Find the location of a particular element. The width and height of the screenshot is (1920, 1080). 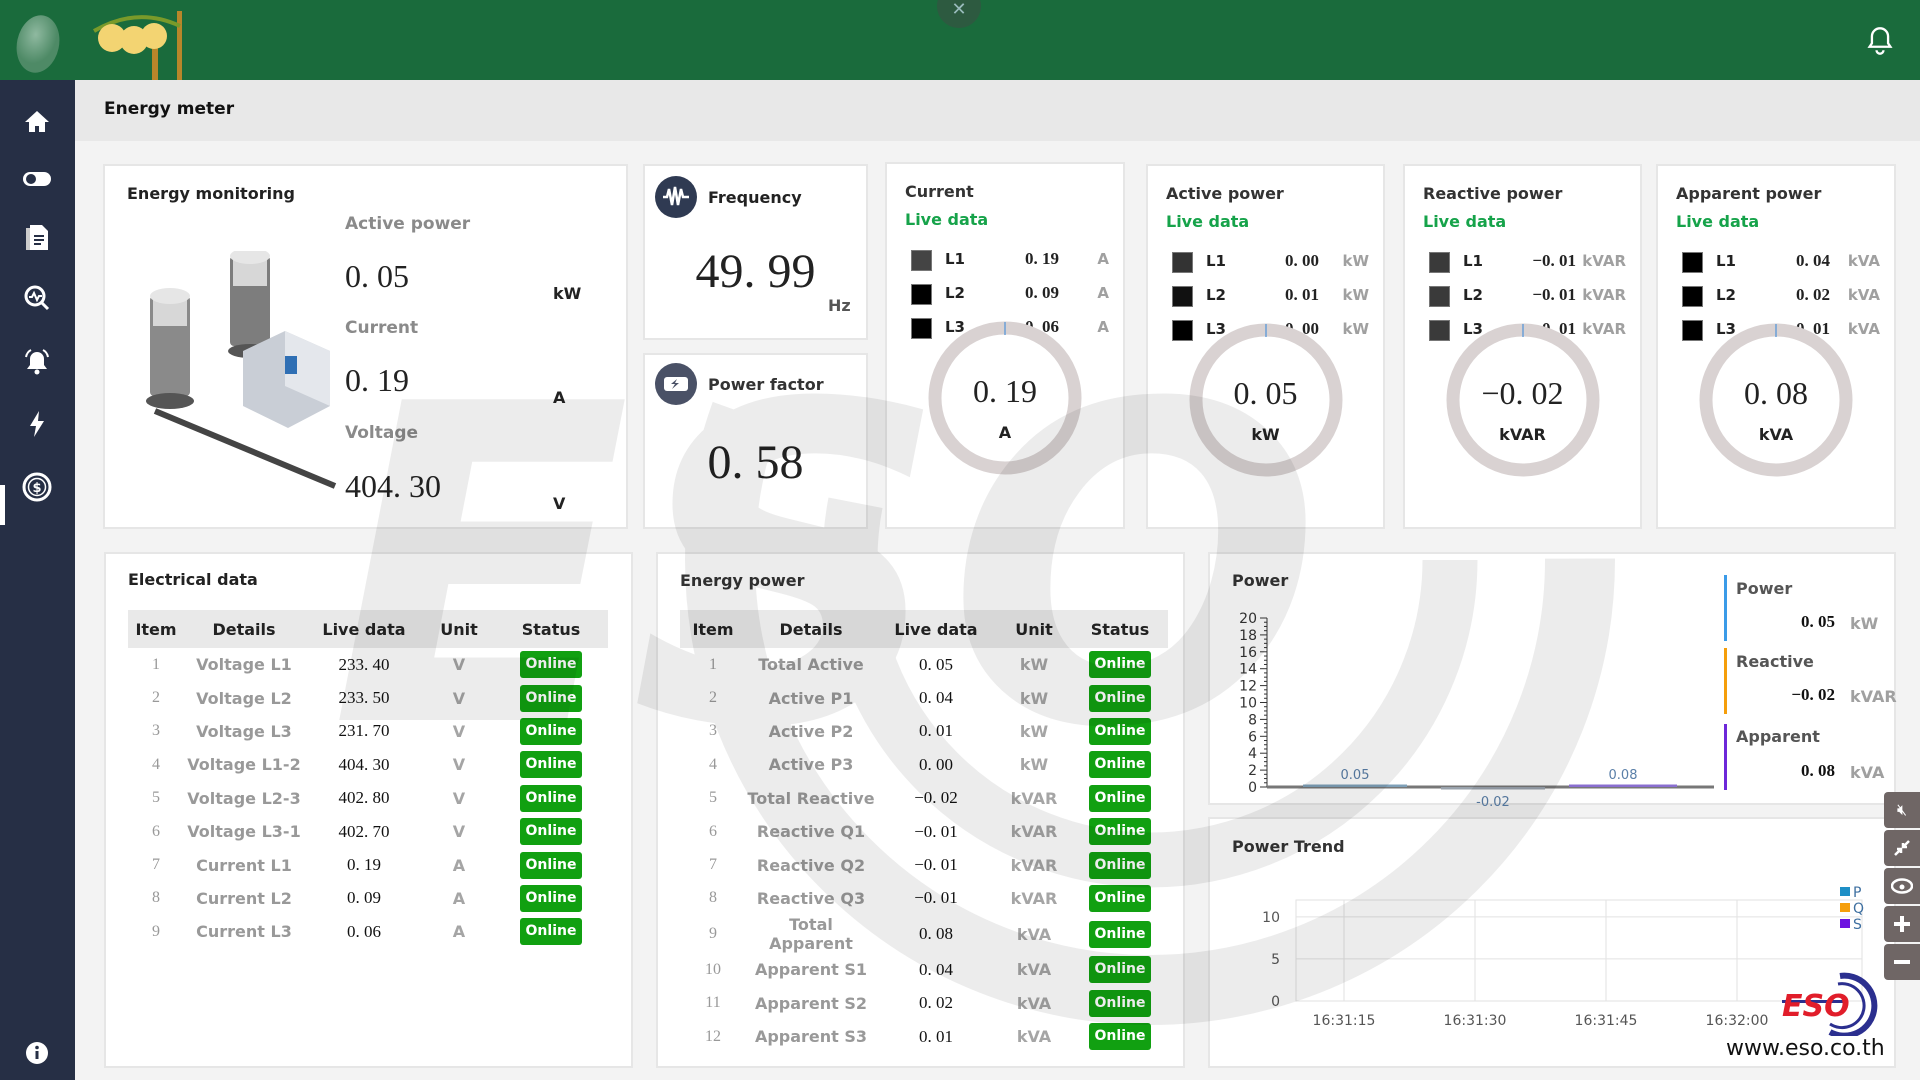

zoom-out-button is located at coordinates (1902, 962).